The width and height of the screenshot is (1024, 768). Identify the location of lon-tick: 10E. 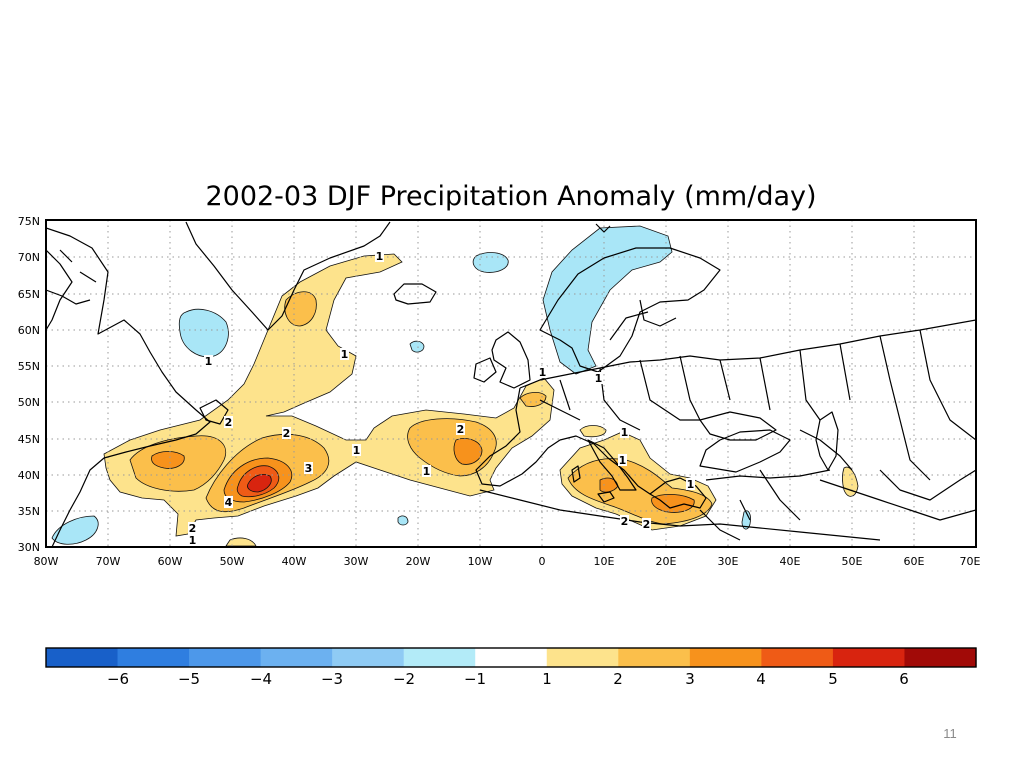
(604, 561).